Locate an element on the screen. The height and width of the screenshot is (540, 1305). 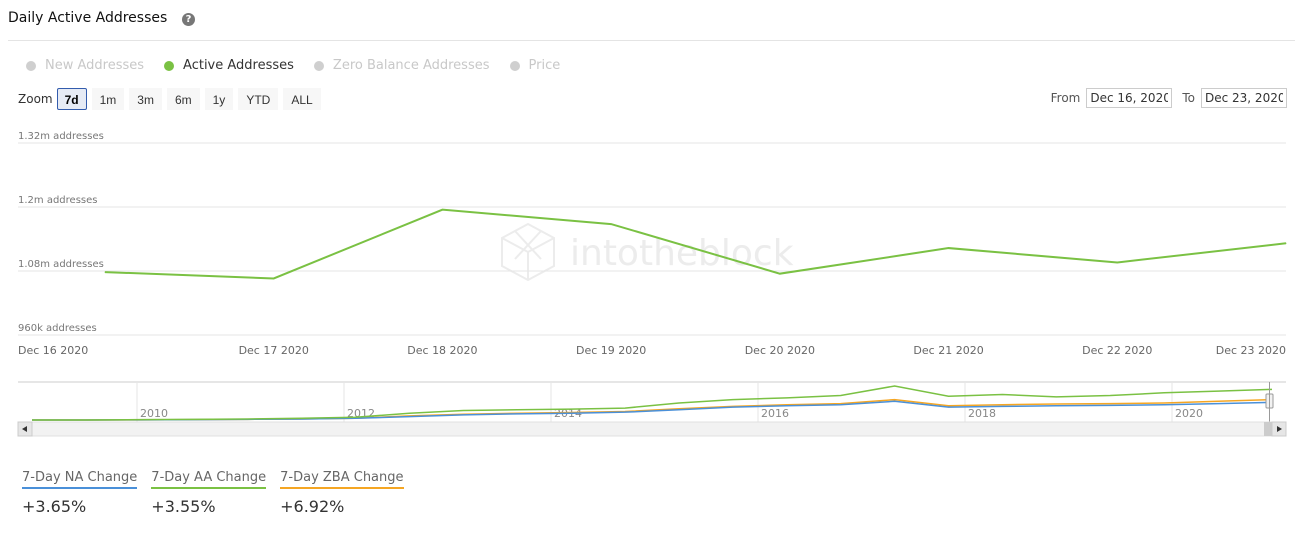
zoom-ytd-button: YTD is located at coordinates (258, 99).